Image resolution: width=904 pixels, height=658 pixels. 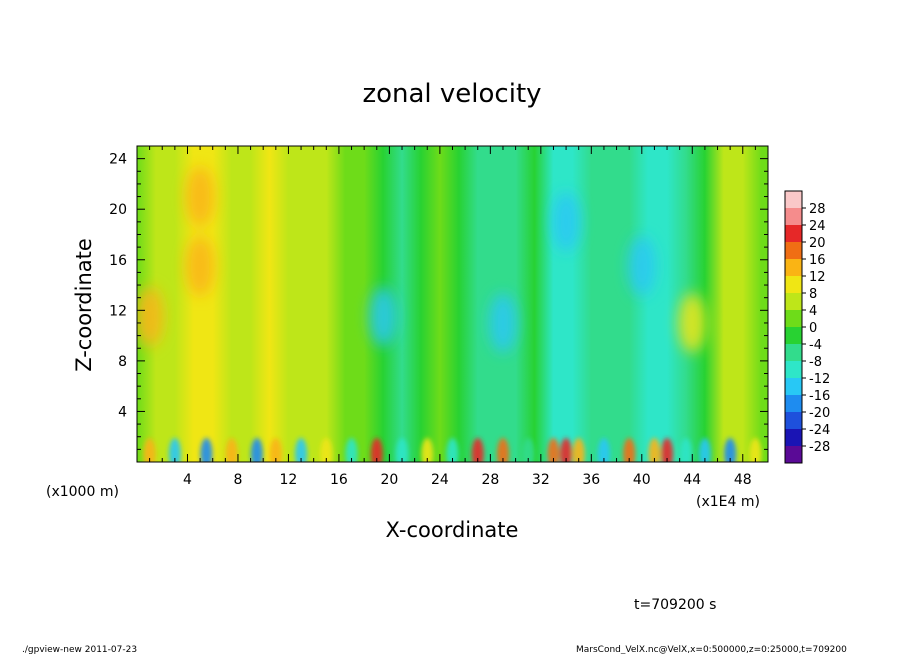 What do you see at coordinates (118, 261) in the screenshot?
I see `y-tick-label: 16` at bounding box center [118, 261].